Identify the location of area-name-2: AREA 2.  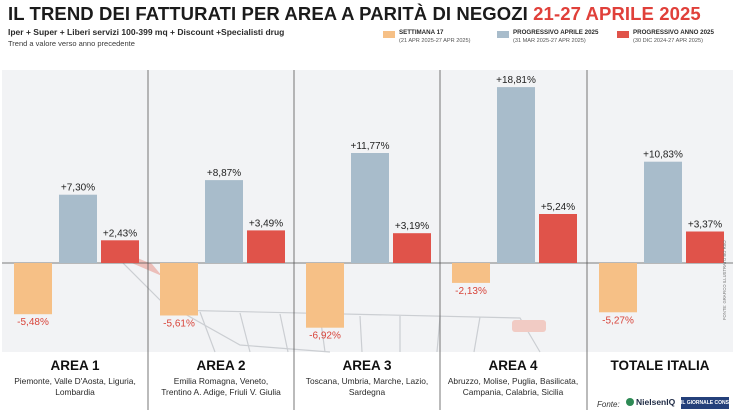
(221, 365).